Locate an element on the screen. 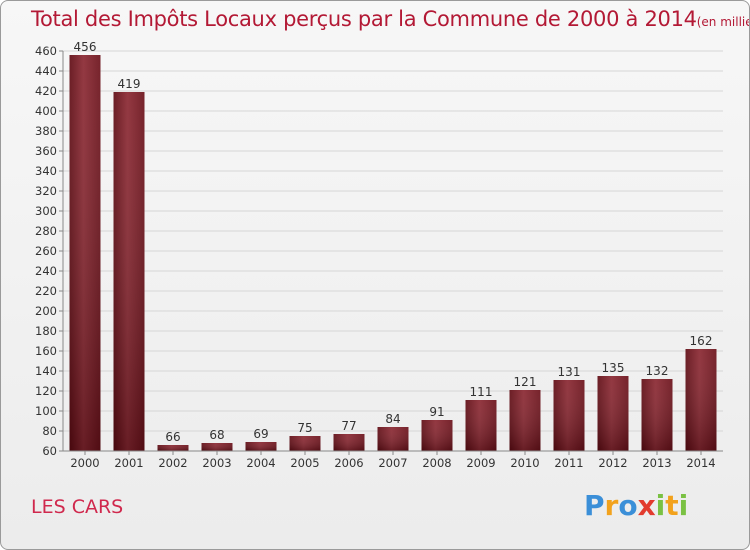 Image resolution: width=750 pixels, height=550 pixels. y-tick-label: 60 is located at coordinates (49, 451).